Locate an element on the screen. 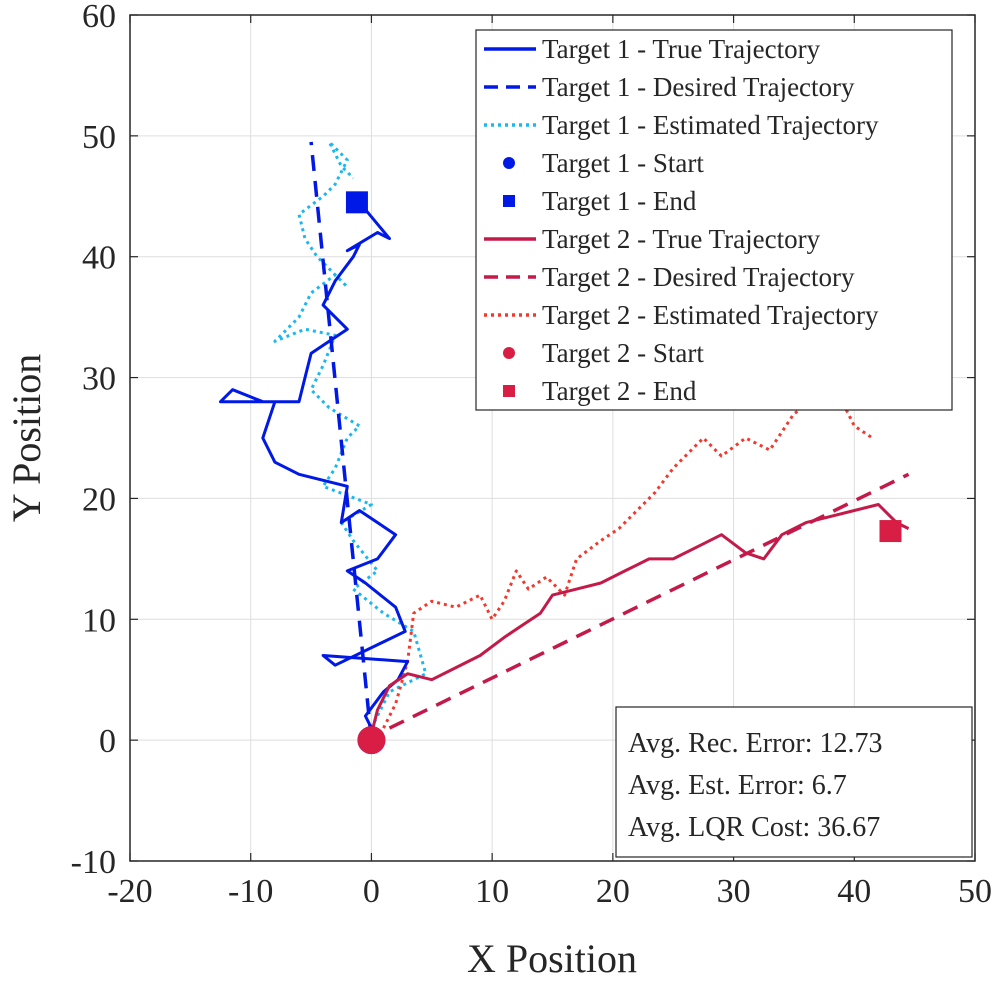 The height and width of the screenshot is (992, 996). x-tick-label: -20 is located at coordinates (129, 891).